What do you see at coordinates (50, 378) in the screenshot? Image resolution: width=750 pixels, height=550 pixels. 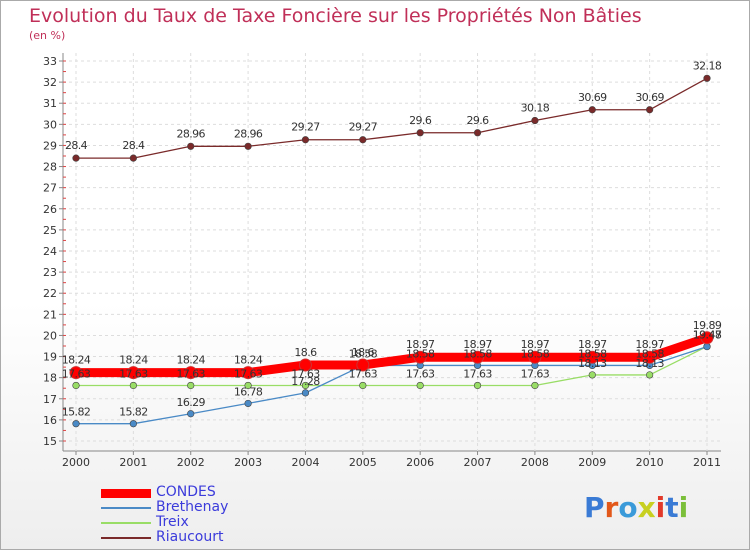 I see `y-tick-label: 18` at bounding box center [50, 378].